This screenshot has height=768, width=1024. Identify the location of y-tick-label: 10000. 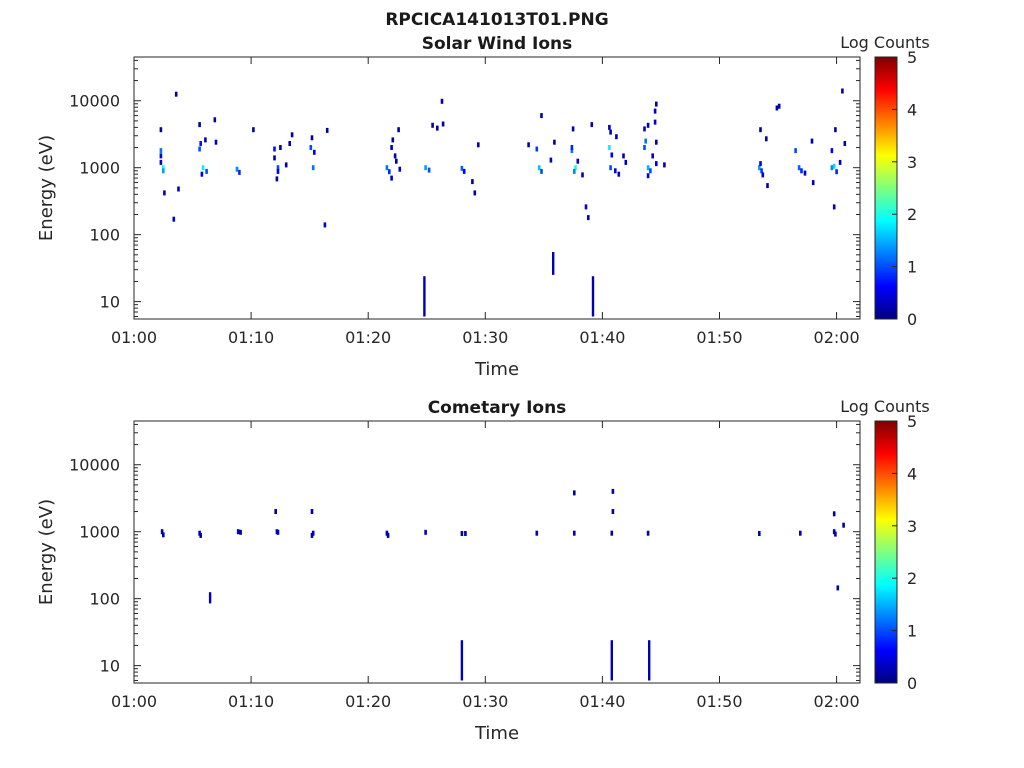
(94, 101).